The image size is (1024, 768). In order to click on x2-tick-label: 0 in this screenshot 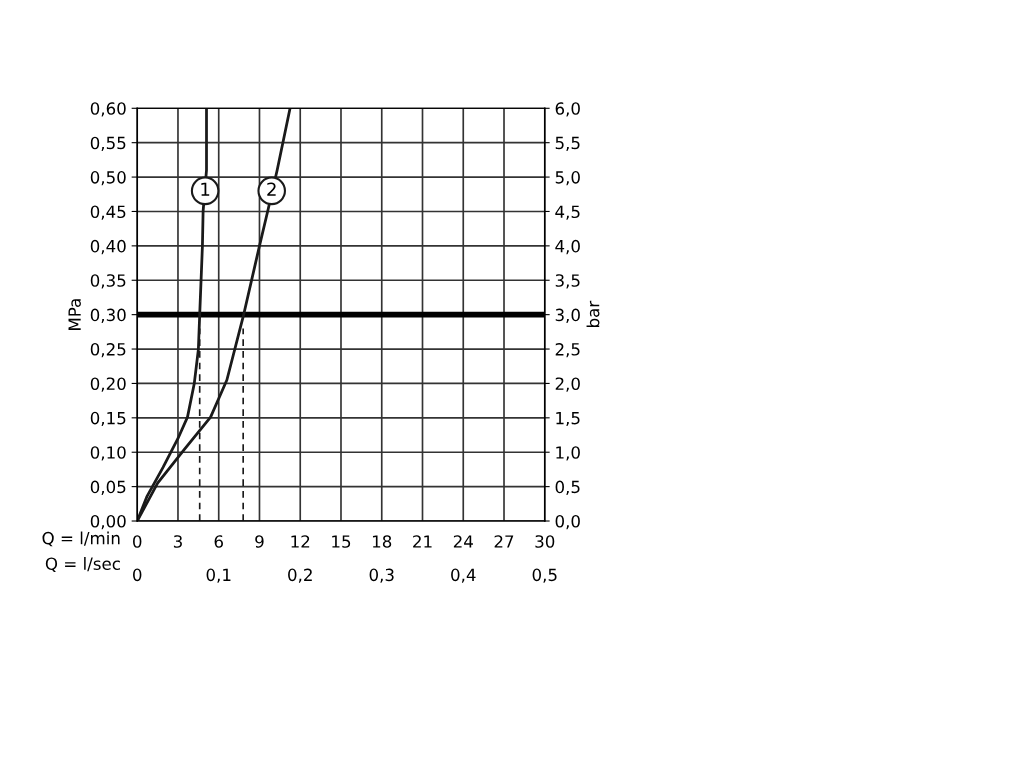, I will do `click(137, 575)`.